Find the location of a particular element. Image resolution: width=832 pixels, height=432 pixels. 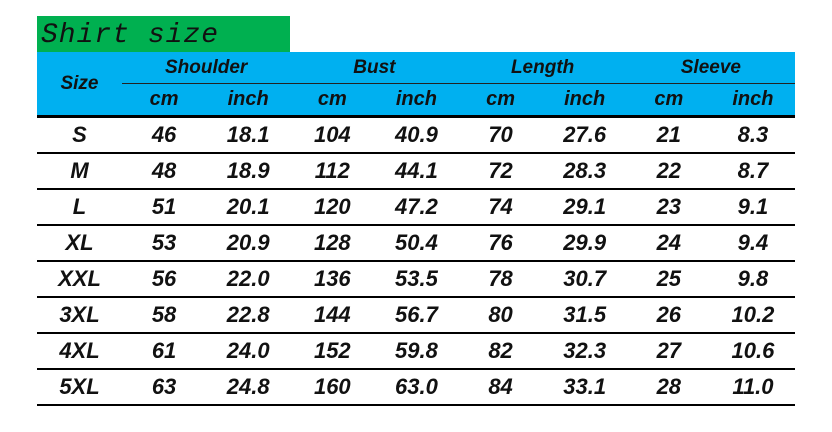

table-row: S 46 18.1 104 40.9 70 27.6 21 8.3 is located at coordinates (416, 135).